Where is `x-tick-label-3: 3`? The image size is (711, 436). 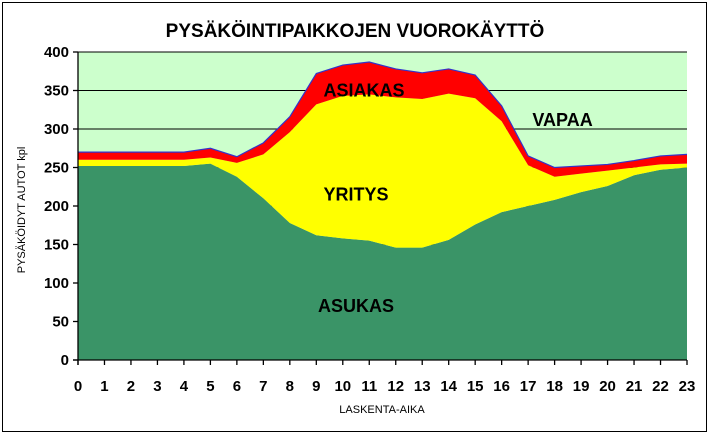
x-tick-label-3: 3 is located at coordinates (157, 386).